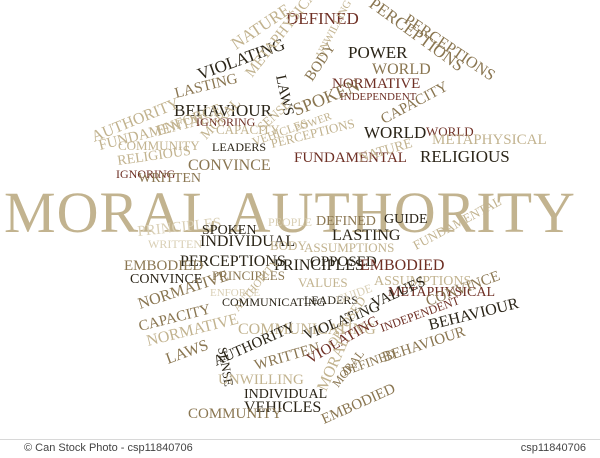  I want to click on cloud-word: ENFORCE, so click(235, 293).